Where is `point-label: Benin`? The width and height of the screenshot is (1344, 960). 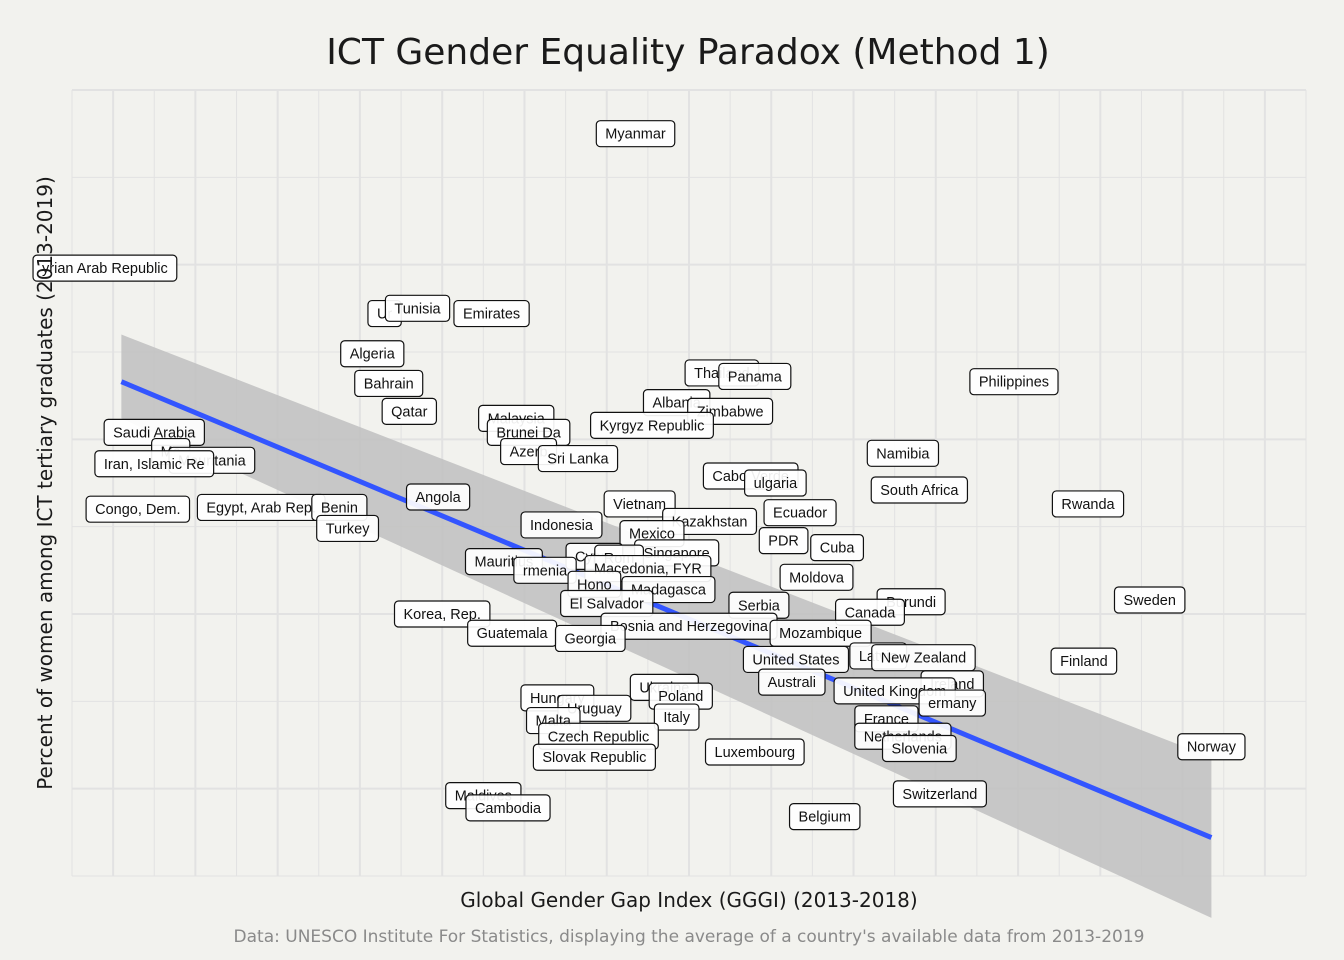 point-label: Benin is located at coordinates (339, 507).